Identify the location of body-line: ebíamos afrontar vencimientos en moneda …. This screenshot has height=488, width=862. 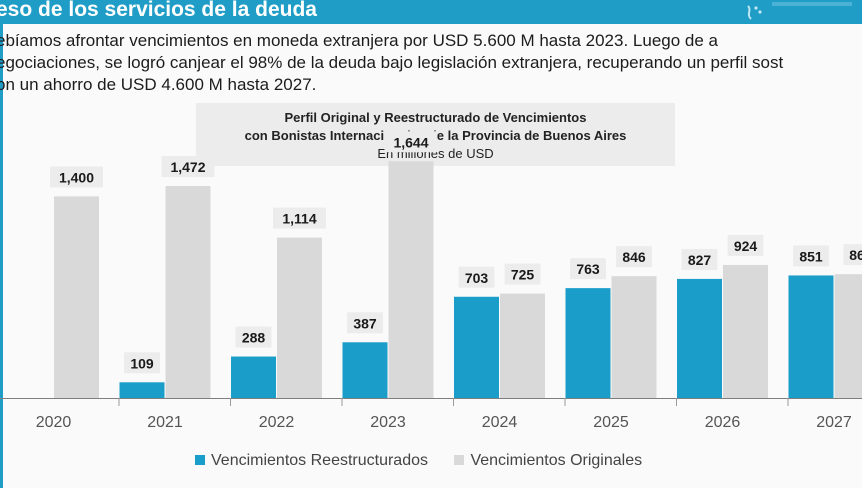
(359, 40).